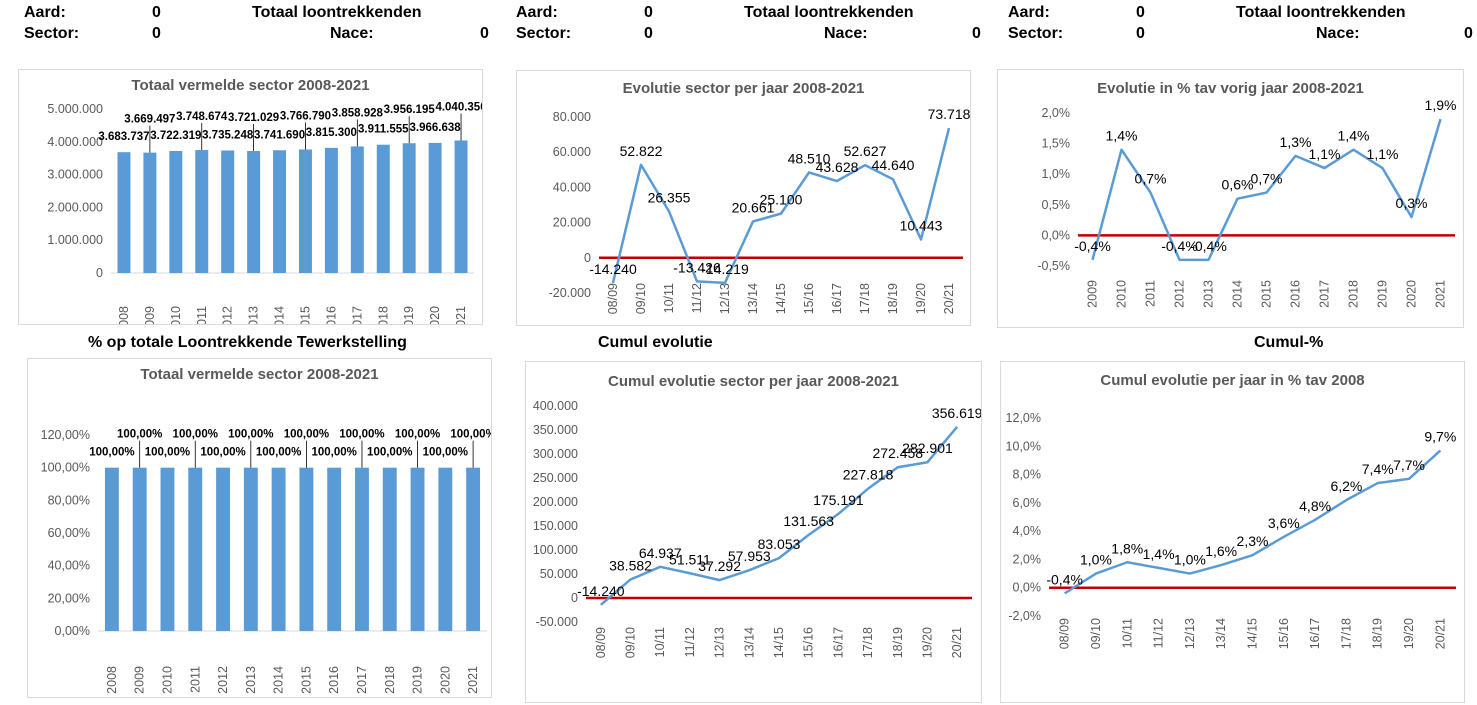 This screenshot has height=705, width=1477. Describe the element at coordinates (570, 293) in the screenshot. I see `y-tick-label: -20.000` at that location.